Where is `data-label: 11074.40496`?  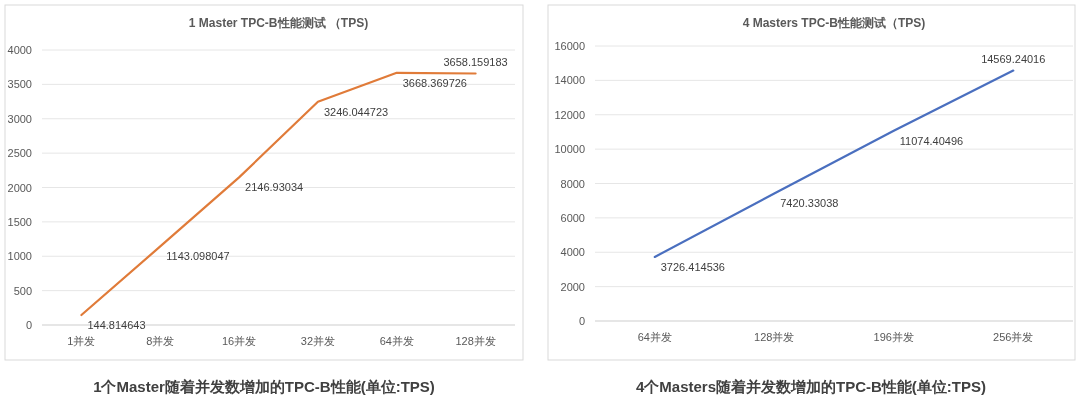
data-label: 11074.40496 is located at coordinates (931, 140).